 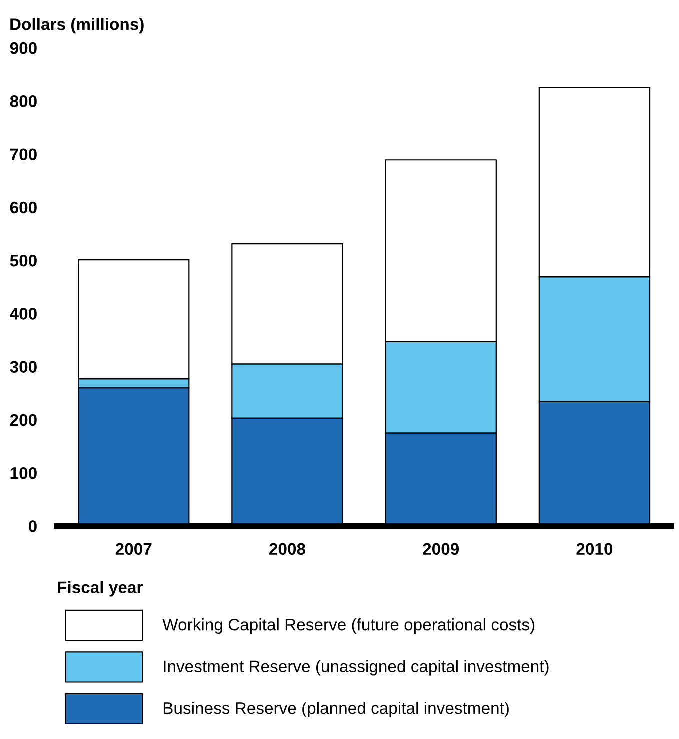 I want to click on y-tick-label: 200, so click(x=23, y=420).